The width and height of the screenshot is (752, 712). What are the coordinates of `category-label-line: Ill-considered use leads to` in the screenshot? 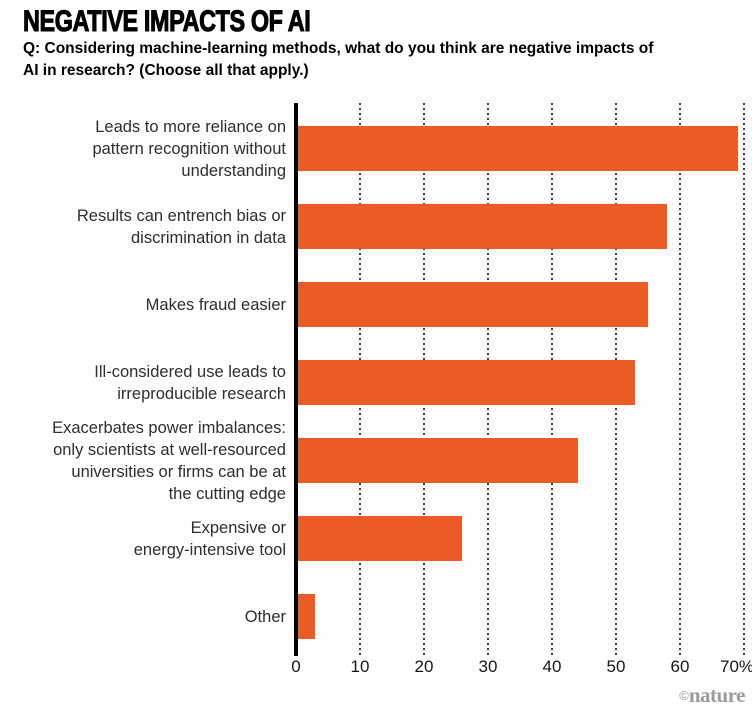 It's located at (190, 371).